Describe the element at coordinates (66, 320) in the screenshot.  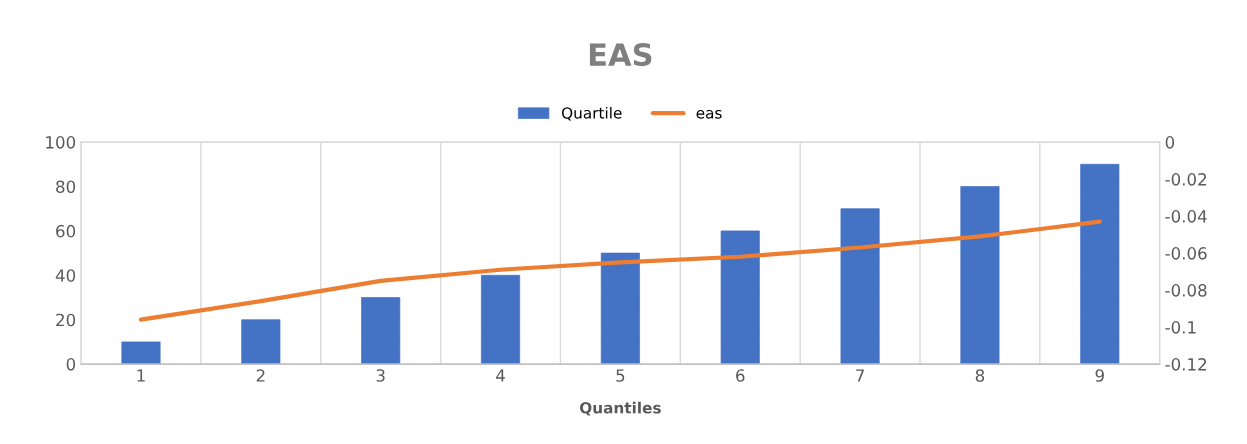
I see `y-tick-label: 20` at that location.